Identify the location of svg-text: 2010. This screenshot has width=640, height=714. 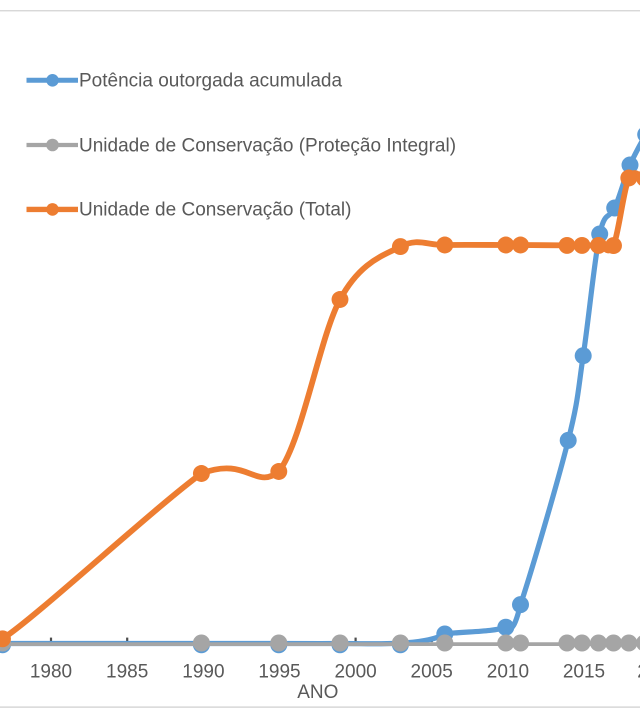
(508, 672).